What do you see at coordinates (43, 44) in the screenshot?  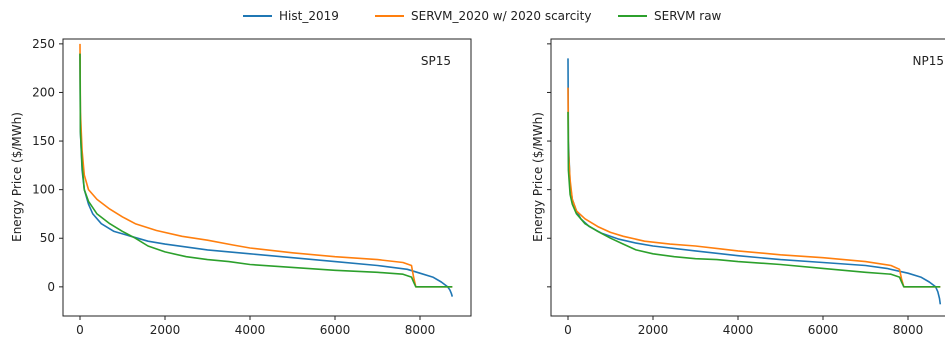 I see `y-tick-label: 250` at bounding box center [43, 44].